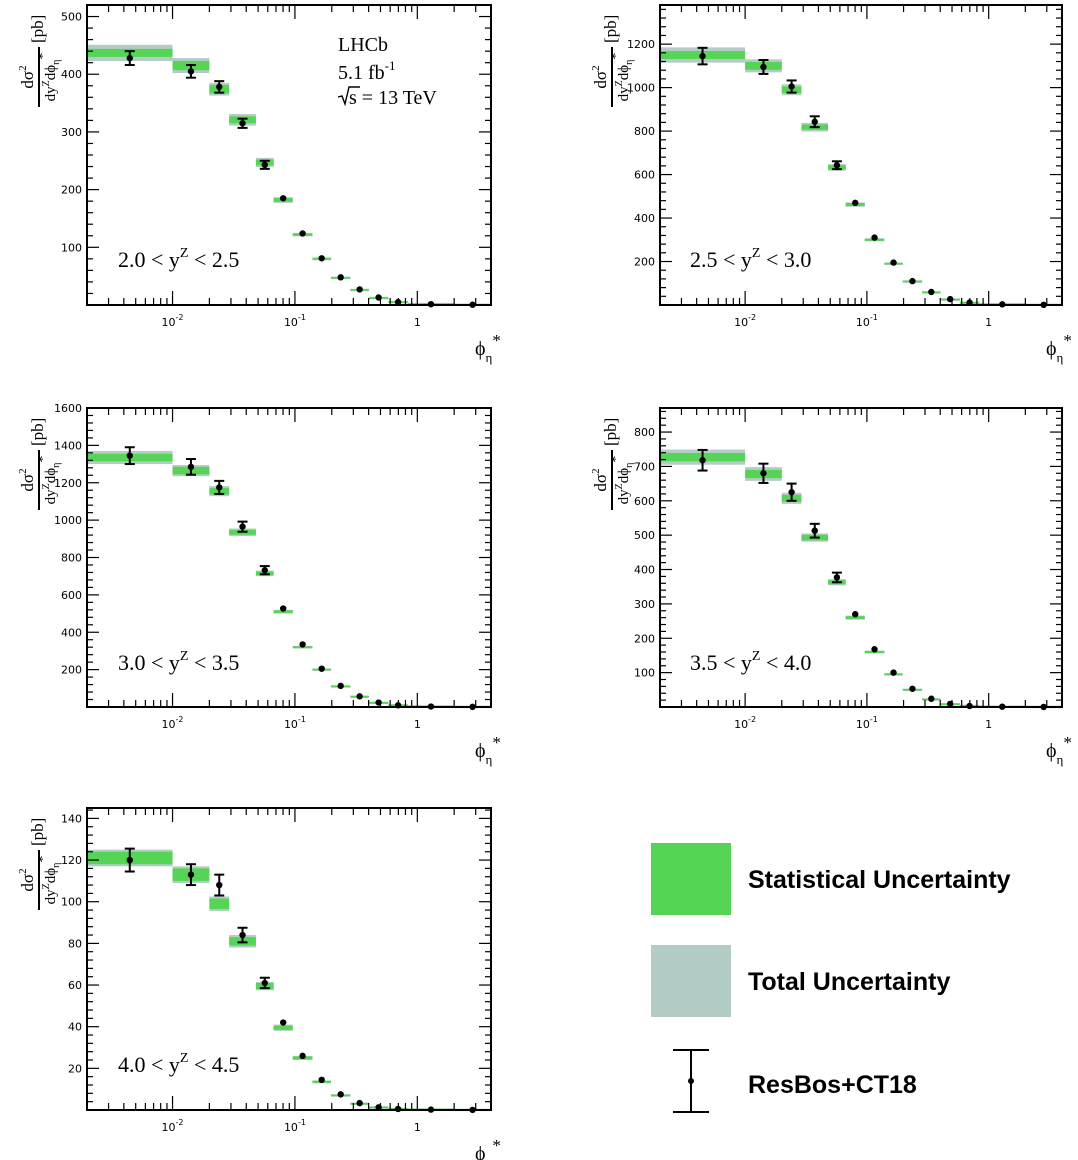 This screenshot has width=1078, height=1160. What do you see at coordinates (848, 559) in the screenshot?
I see `y-axis: 100 200 300 400 500 600 700 800` at bounding box center [848, 559].